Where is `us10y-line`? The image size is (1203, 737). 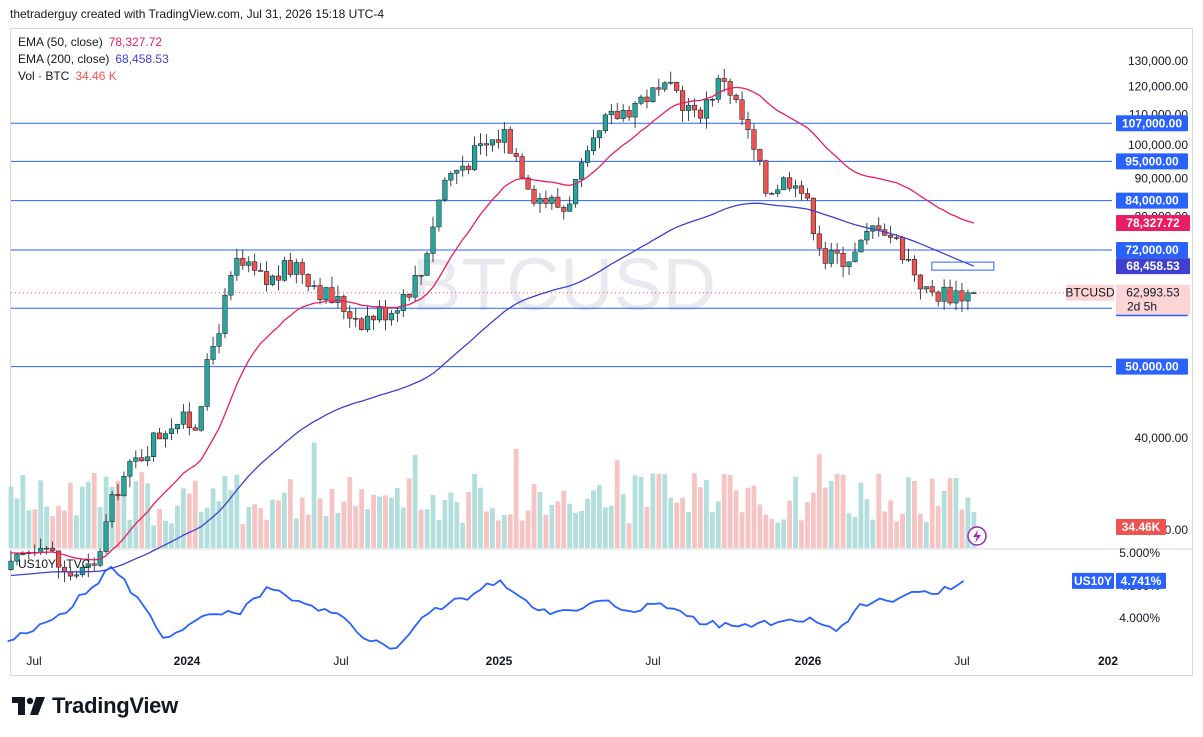 us10y-line is located at coordinates (486, 607).